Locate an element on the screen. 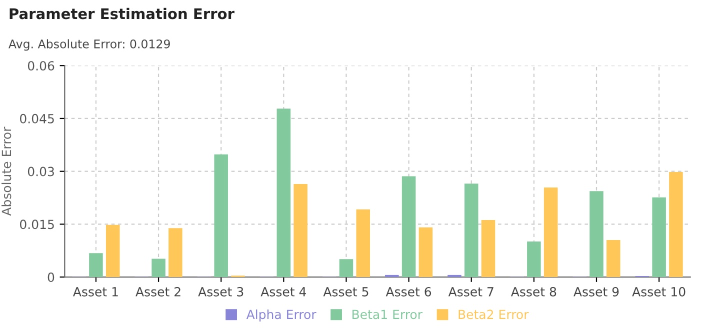 The height and width of the screenshot is (333, 703). y-tick-label: 0.06 is located at coordinates (41, 66).